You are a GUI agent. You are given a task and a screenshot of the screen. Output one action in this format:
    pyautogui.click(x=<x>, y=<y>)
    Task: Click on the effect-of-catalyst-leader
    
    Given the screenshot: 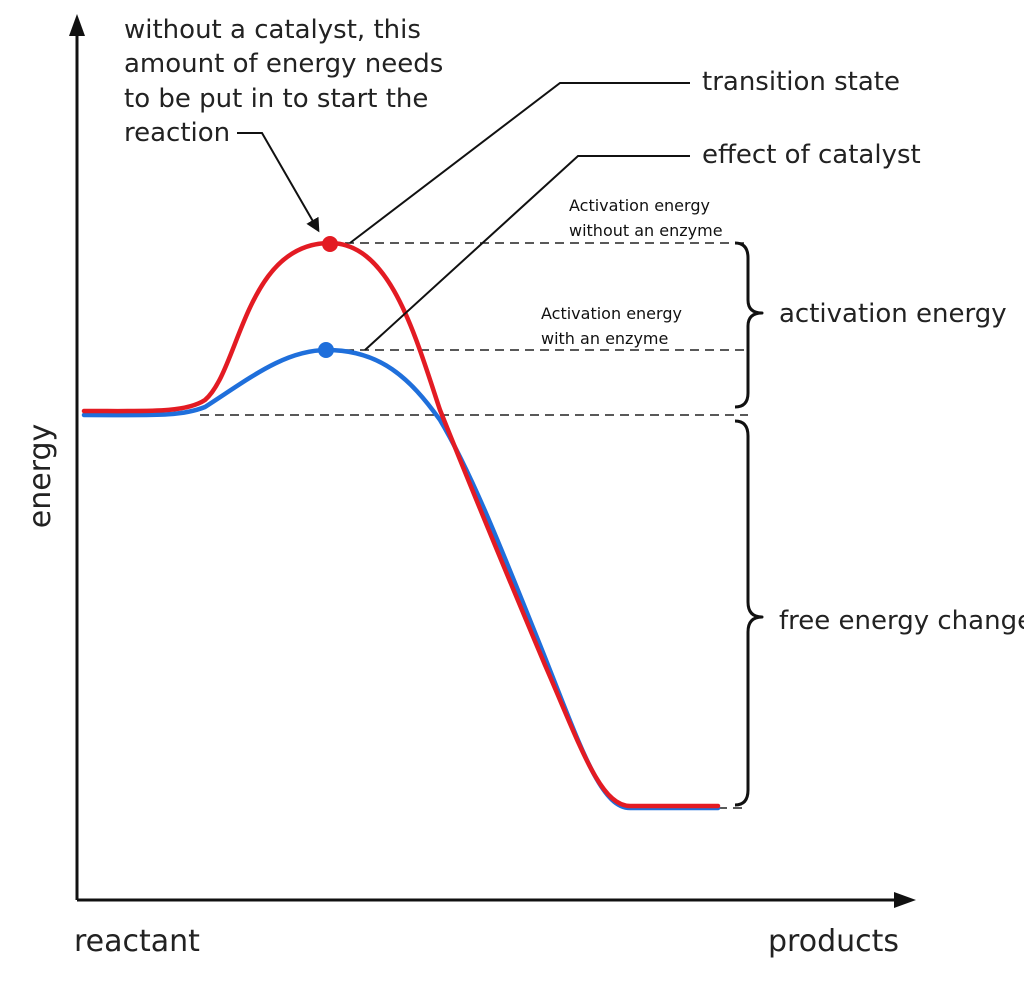 What is the action you would take?
    pyautogui.click(x=527, y=253)
    